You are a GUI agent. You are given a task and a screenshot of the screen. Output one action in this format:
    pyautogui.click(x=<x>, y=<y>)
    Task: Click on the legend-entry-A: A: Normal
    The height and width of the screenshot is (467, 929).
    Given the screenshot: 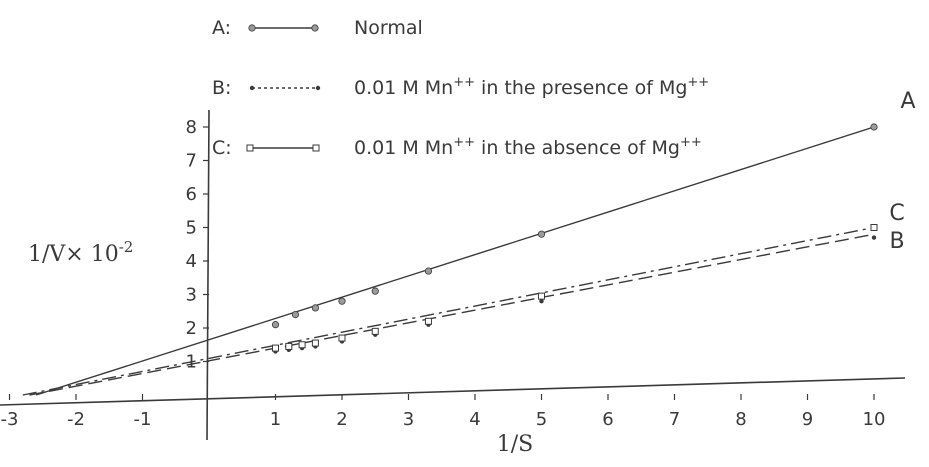 What is the action you would take?
    pyautogui.click(x=317, y=28)
    